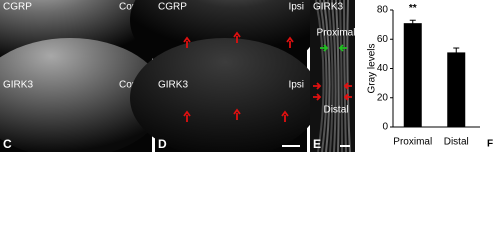 The width and height of the screenshot is (500, 240). Describe the element at coordinates (317, 144) in the screenshot. I see `panel-letter: E` at that location.